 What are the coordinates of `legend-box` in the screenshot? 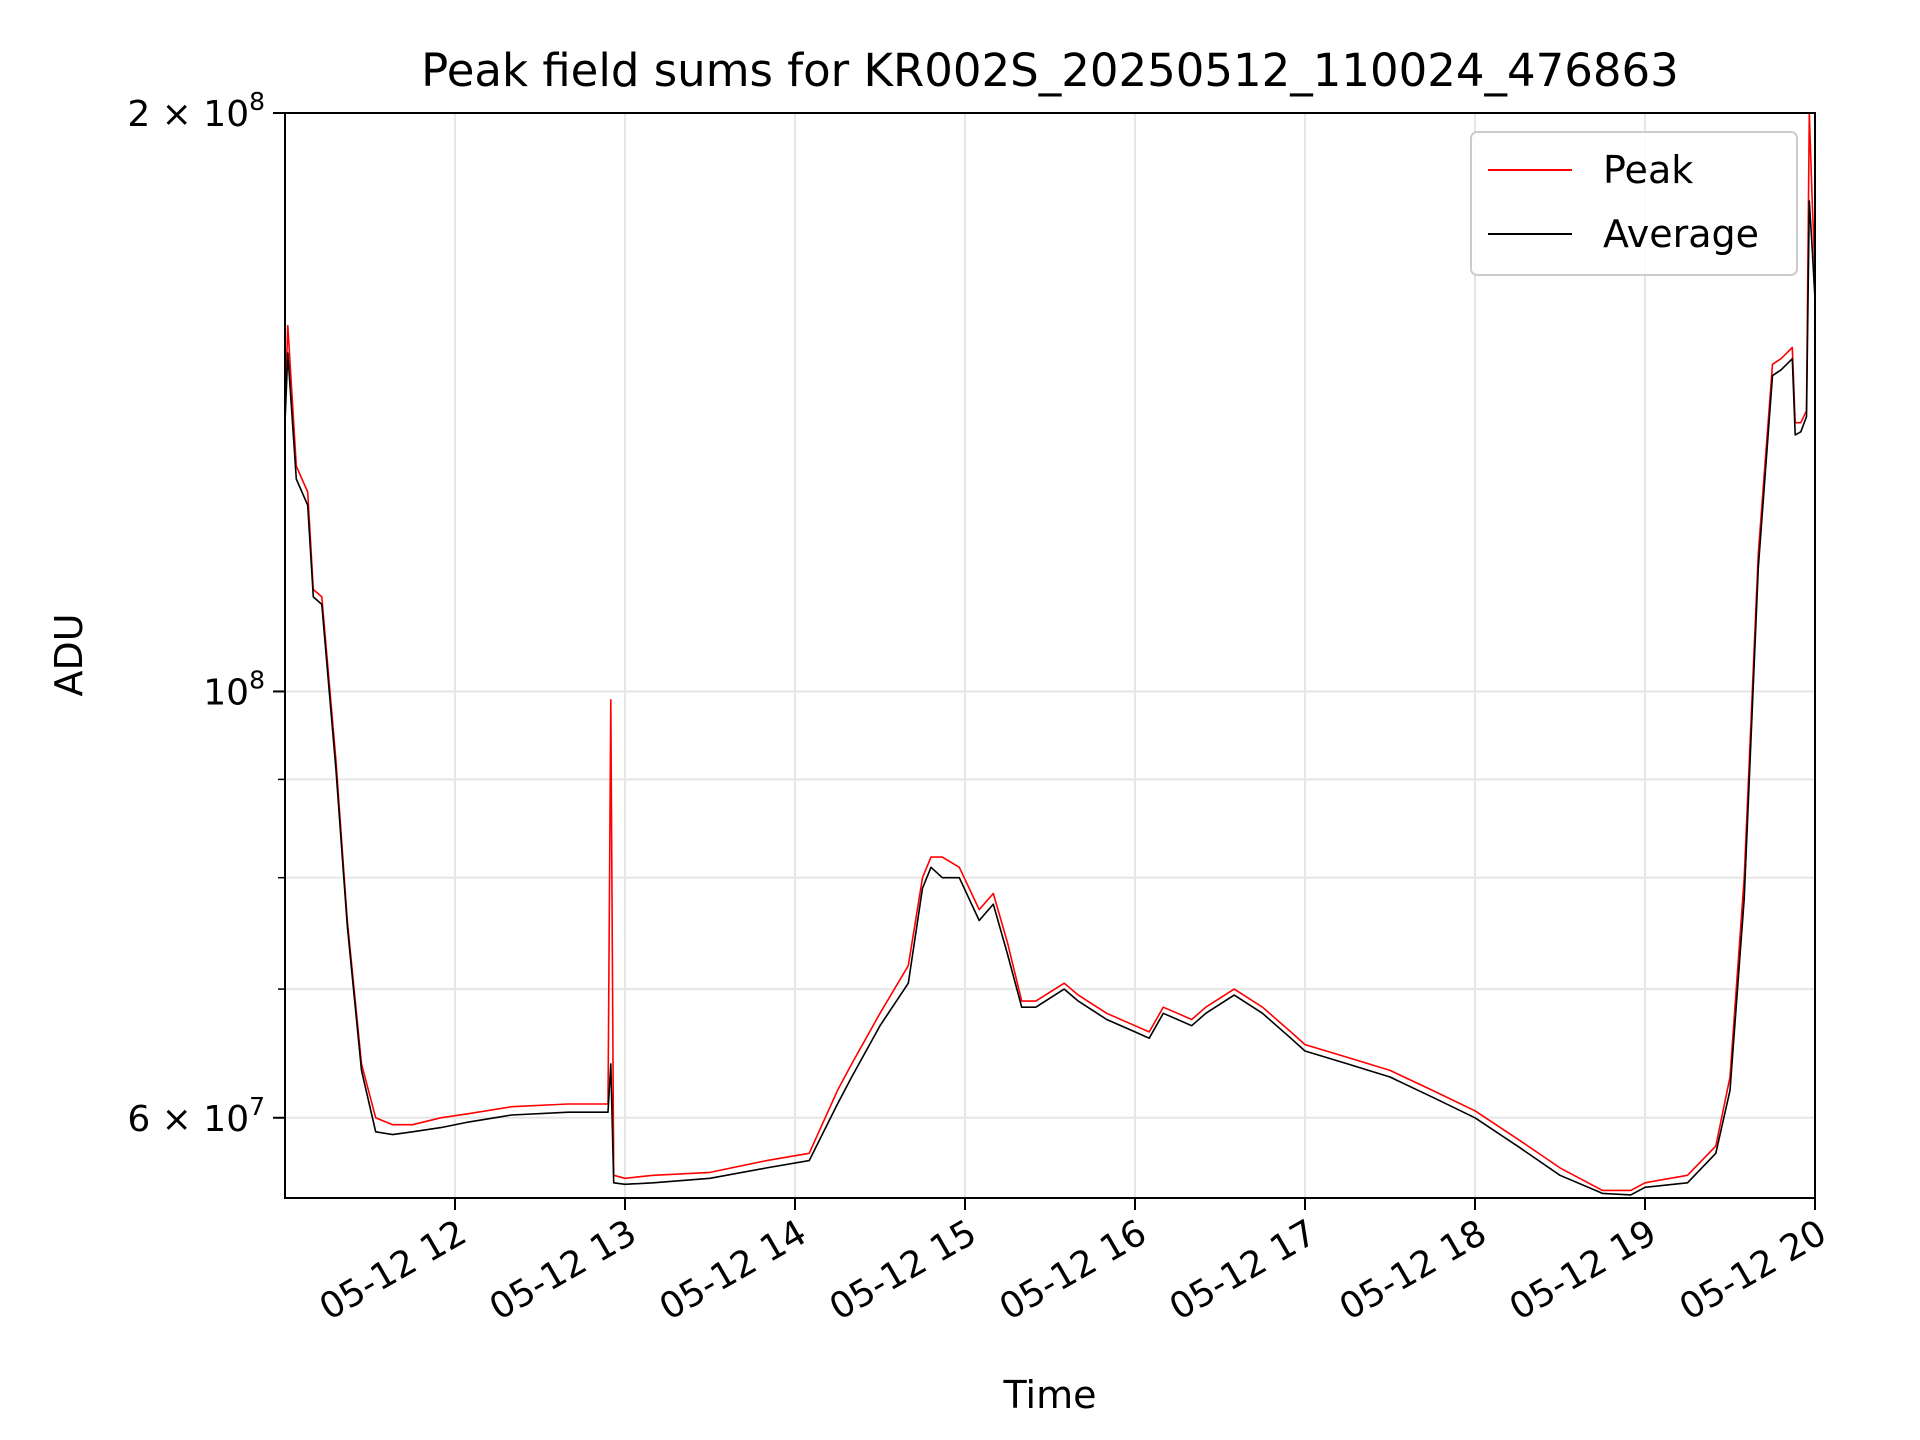 It's located at (1634, 203).